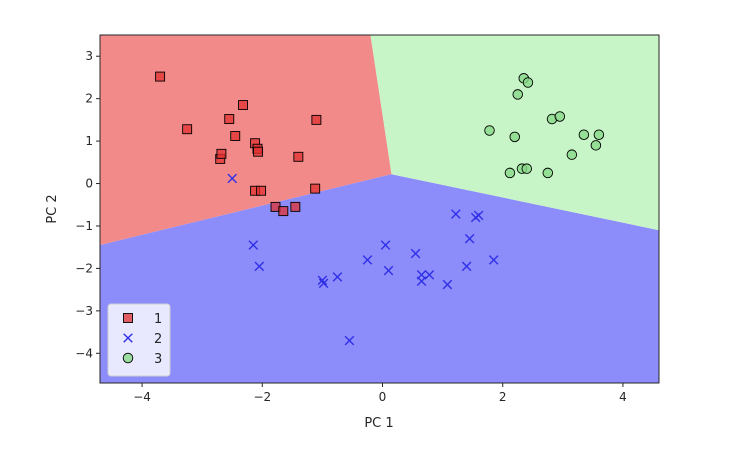 The width and height of the screenshot is (747, 451). I want to click on x-tick-label: 4, so click(623, 397).